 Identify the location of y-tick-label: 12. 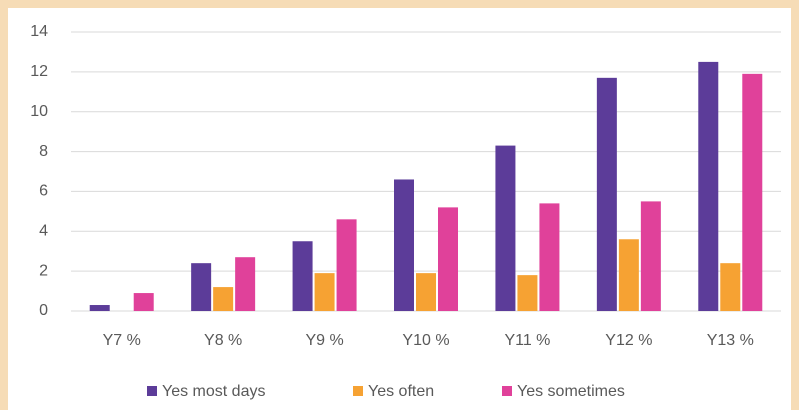
(39, 71).